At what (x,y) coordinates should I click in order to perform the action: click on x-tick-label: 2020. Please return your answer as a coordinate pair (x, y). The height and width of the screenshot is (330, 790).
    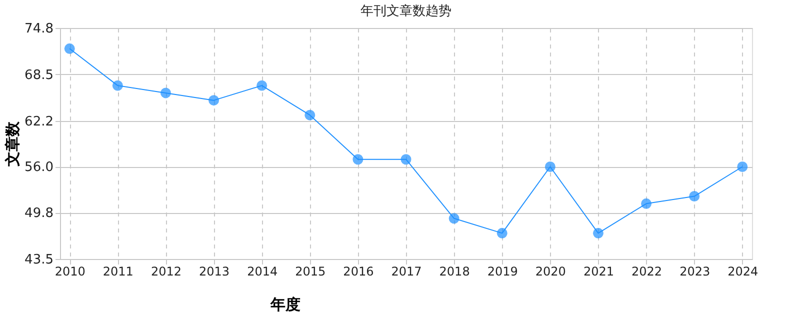
    Looking at the image, I should click on (550, 271).